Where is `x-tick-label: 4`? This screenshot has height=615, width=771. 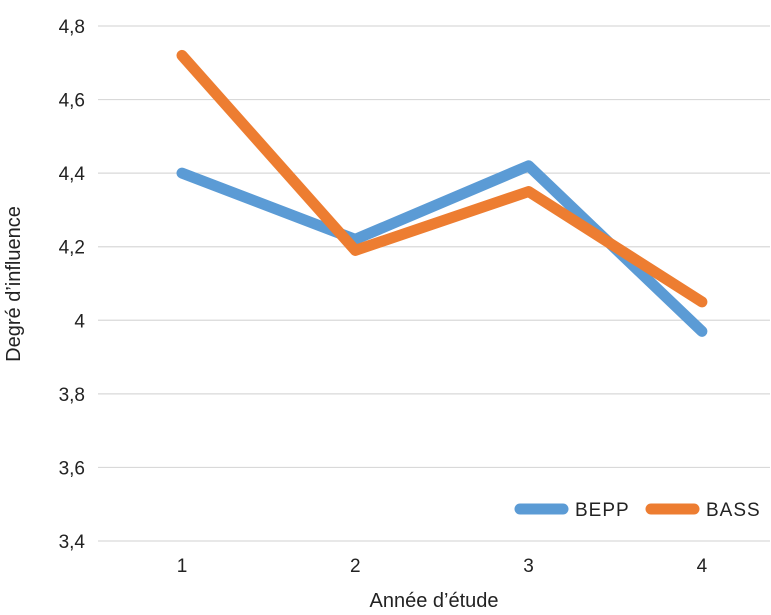
x-tick-label: 4 is located at coordinates (702, 566).